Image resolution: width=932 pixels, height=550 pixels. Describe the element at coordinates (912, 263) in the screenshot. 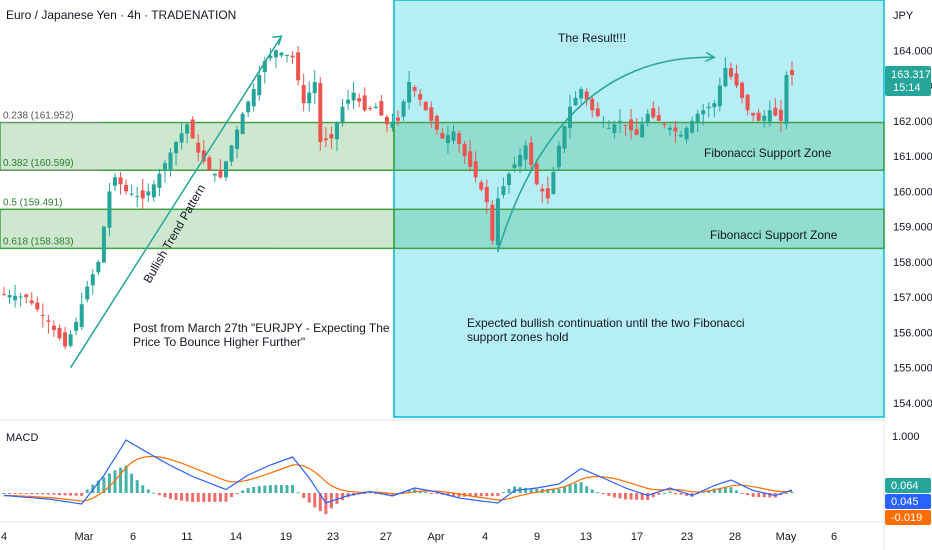

I see `price-tick-label: 158.000` at that location.